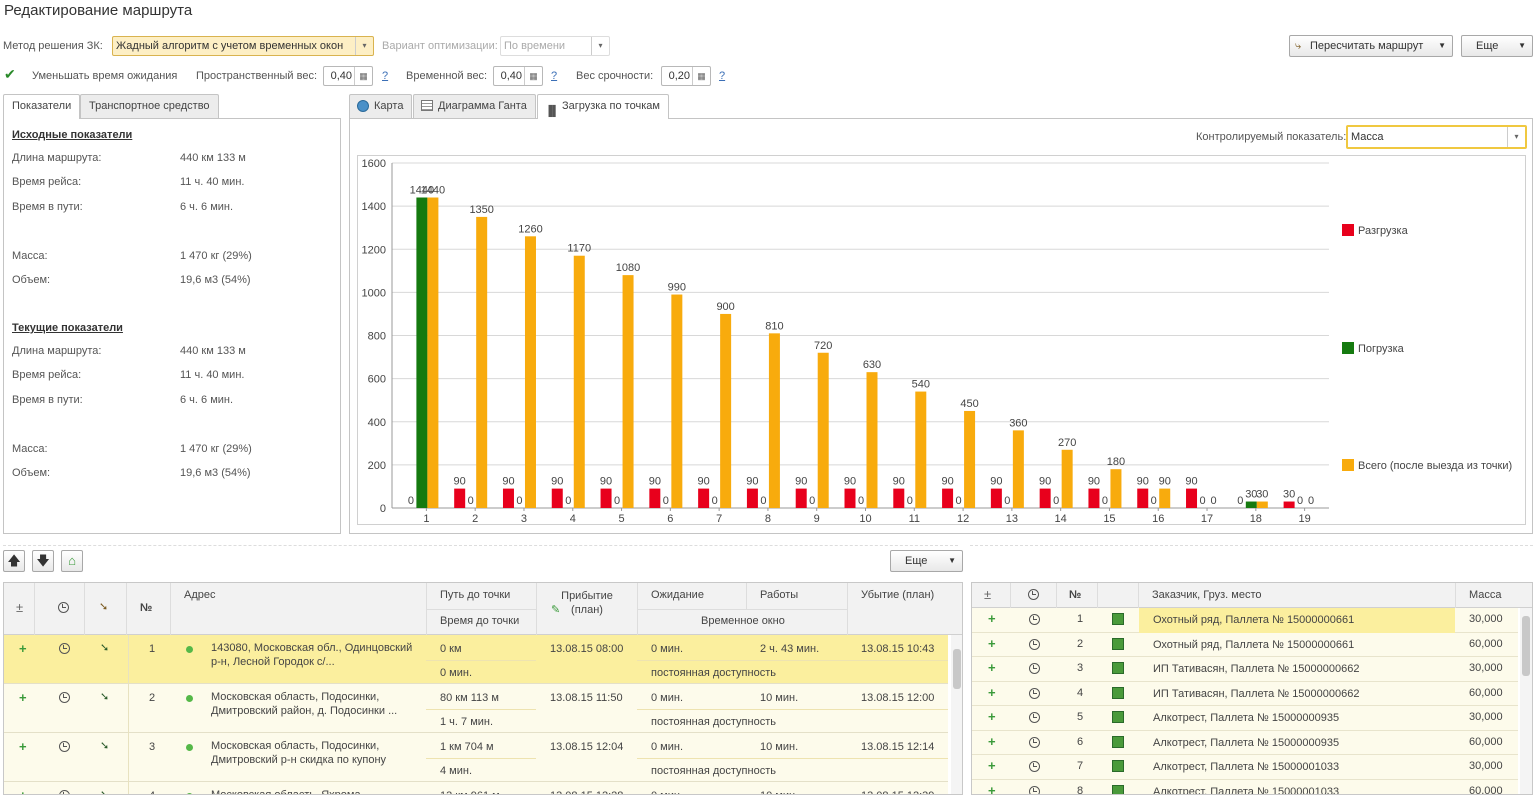 The height and width of the screenshot is (795, 1537). What do you see at coordinates (475, 595) in the screenshot?
I see `col-path: Путь до точки` at bounding box center [475, 595].